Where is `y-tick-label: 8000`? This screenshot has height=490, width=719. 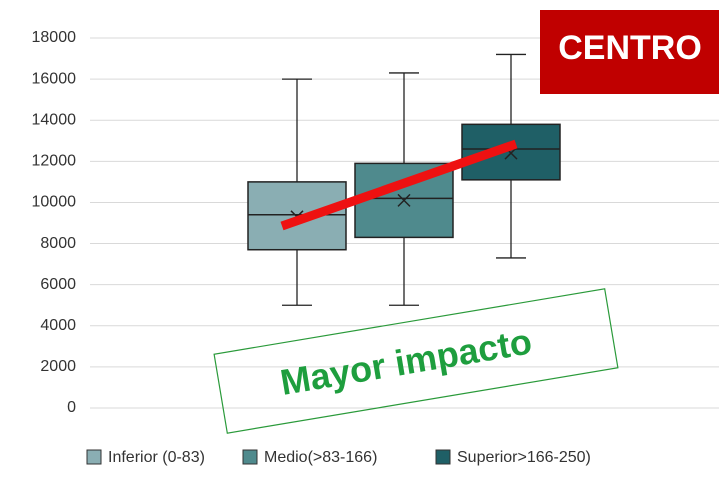
y-tick-label: 8000 is located at coordinates (58, 243).